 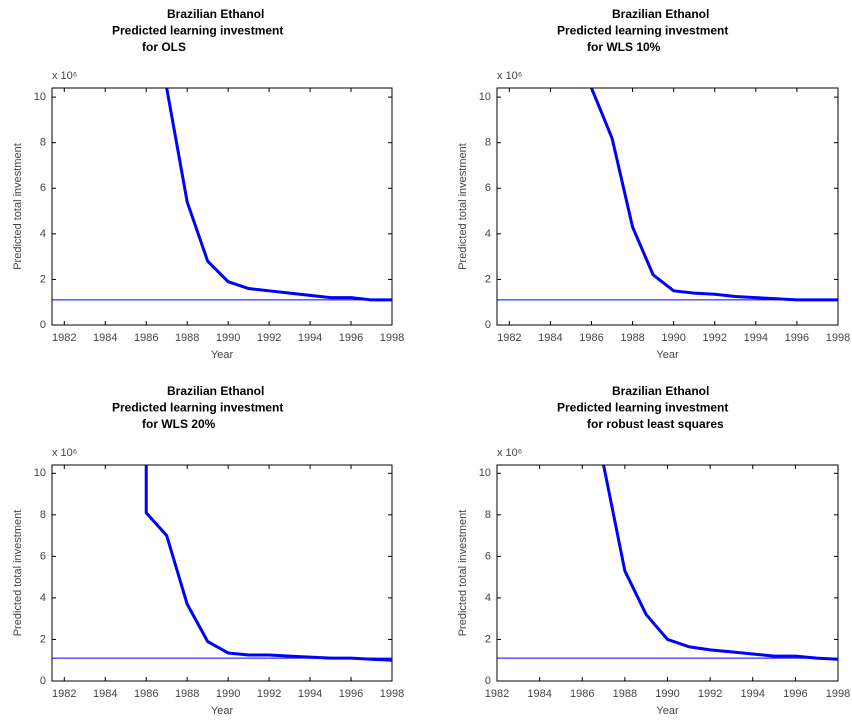 What do you see at coordinates (655, 424) in the screenshot?
I see `subplot-title: for robust least squares` at bounding box center [655, 424].